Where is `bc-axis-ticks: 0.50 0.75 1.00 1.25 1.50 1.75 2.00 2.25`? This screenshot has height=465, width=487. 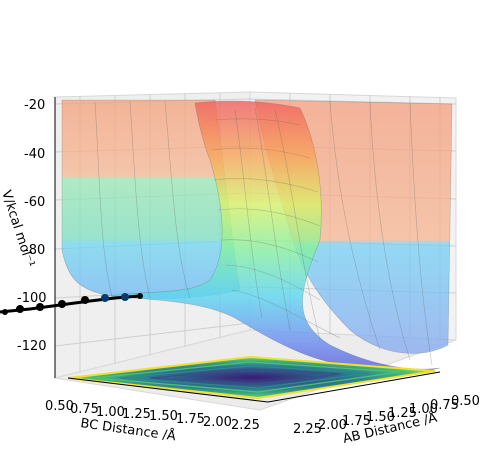
bc-axis-ticks: 0.50 0.75 1.00 1.25 1.50 1.75 2.00 2.25 is located at coordinates (152, 416).